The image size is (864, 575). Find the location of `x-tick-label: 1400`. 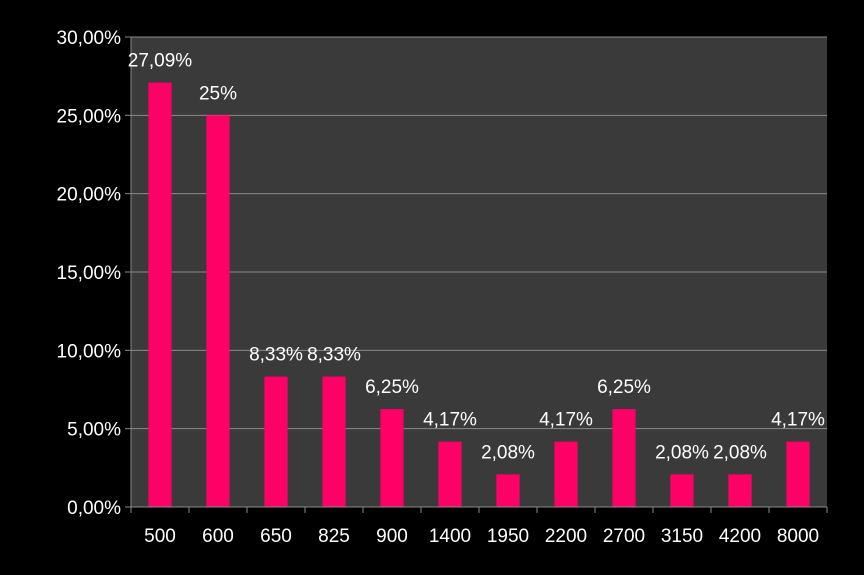

x-tick-label: 1400 is located at coordinates (450, 536).